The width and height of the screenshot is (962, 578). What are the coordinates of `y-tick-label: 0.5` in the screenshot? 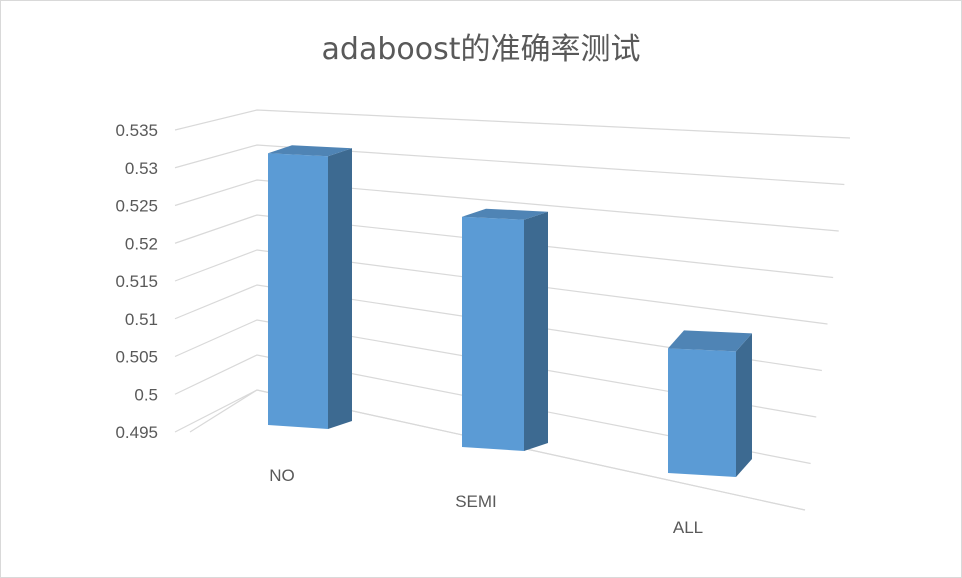 It's located at (146, 394).